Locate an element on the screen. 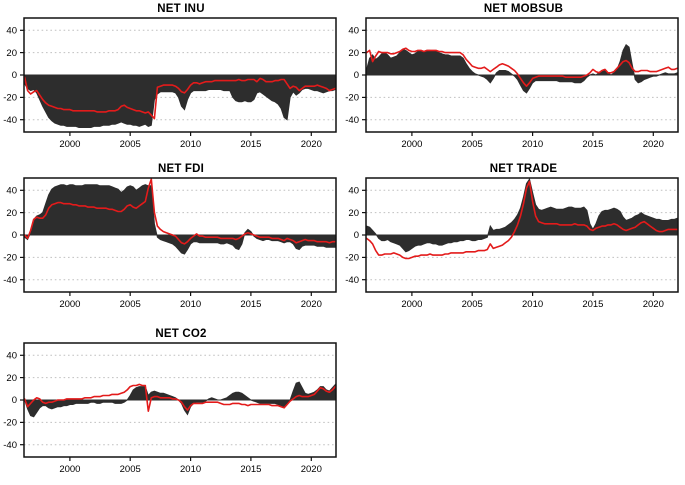 The height and width of the screenshot is (485, 685). chart-title-net-mobsub: NET MOBSUB is located at coordinates (523, 9).